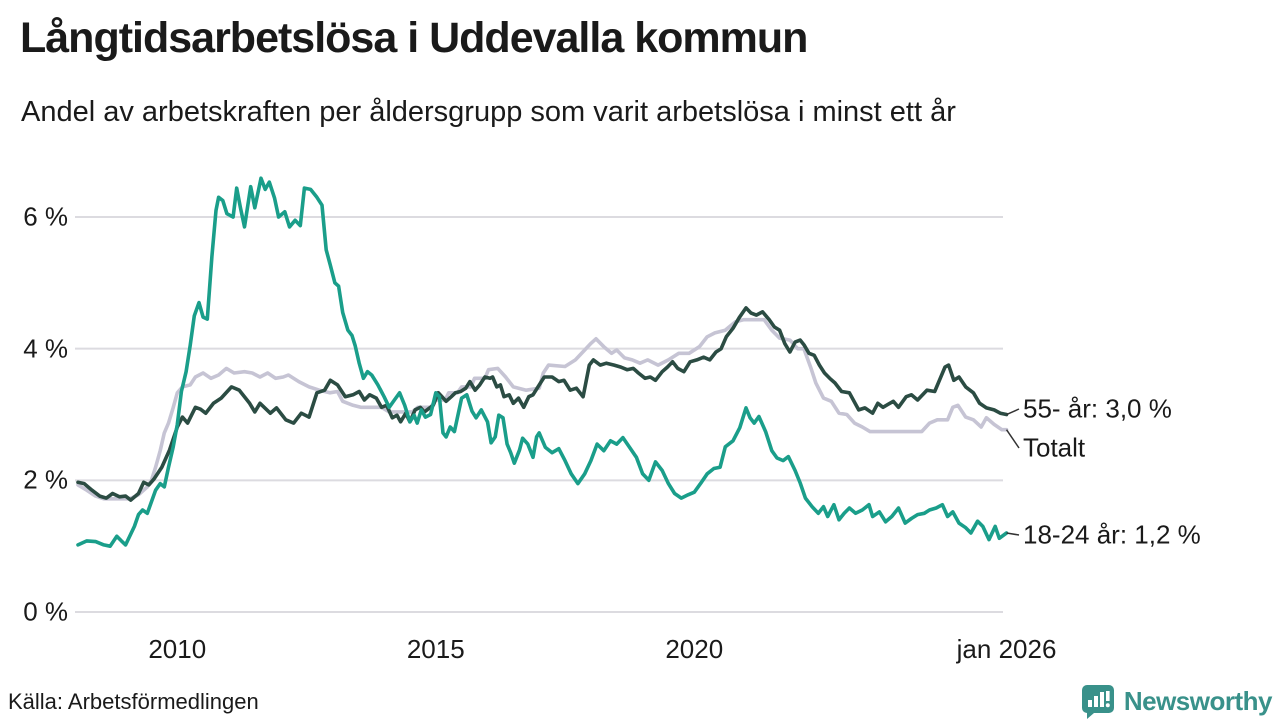 The image size is (1280, 720). What do you see at coordinates (1198, 700) in the screenshot?
I see `newsworthy-wordmark: Newsworthy` at bounding box center [1198, 700].